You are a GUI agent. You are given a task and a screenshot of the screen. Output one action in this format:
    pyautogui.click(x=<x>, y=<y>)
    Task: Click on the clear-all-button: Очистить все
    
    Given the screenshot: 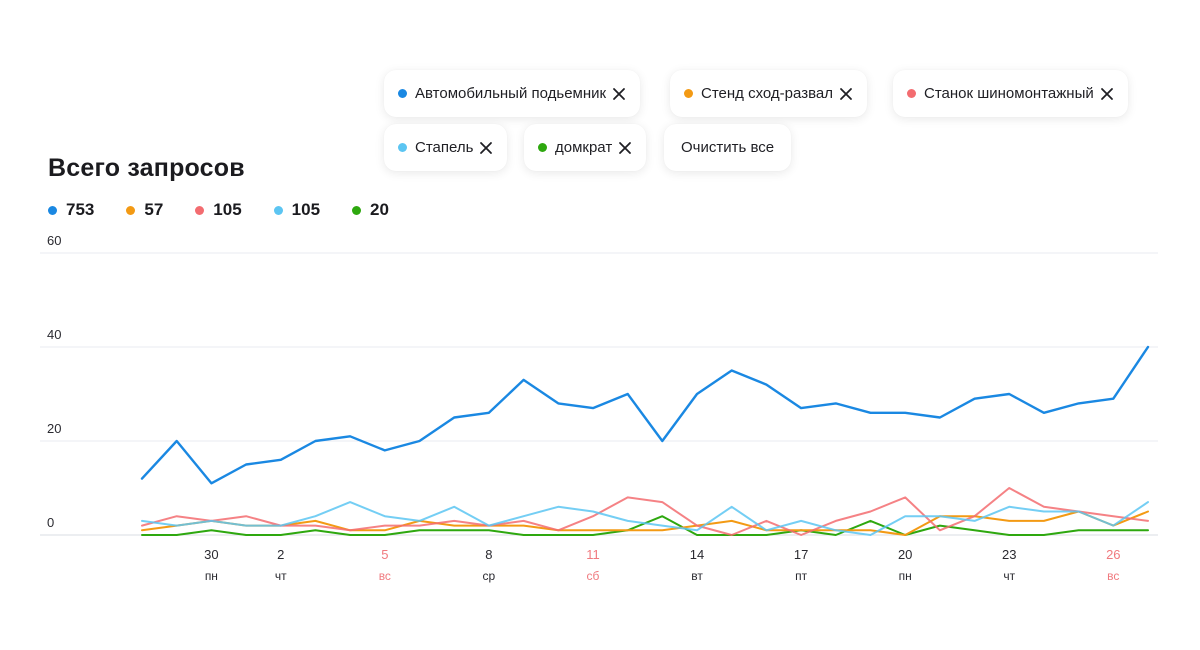 What is the action you would take?
    pyautogui.click(x=728, y=147)
    